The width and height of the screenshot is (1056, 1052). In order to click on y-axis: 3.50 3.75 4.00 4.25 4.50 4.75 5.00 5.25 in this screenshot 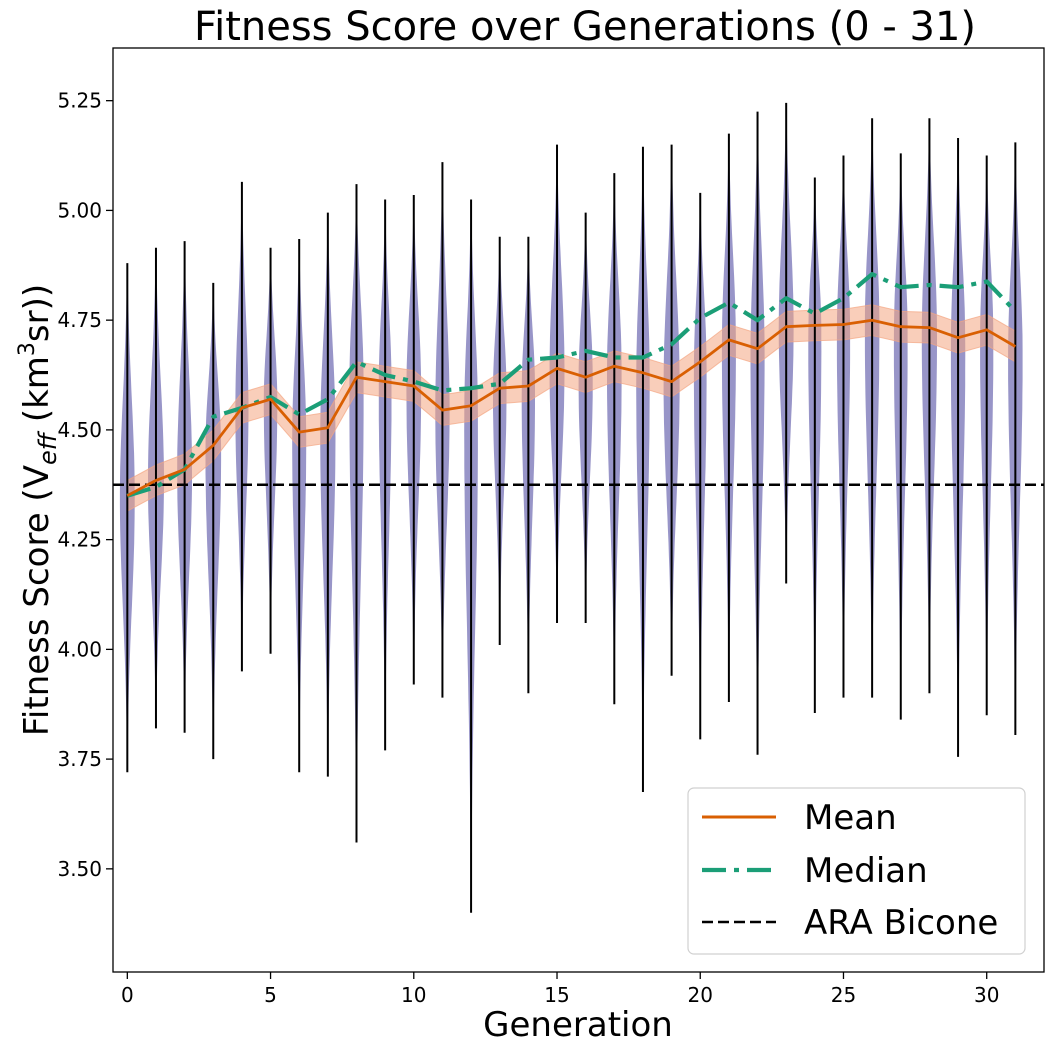, I will do `click(85, 485)`.